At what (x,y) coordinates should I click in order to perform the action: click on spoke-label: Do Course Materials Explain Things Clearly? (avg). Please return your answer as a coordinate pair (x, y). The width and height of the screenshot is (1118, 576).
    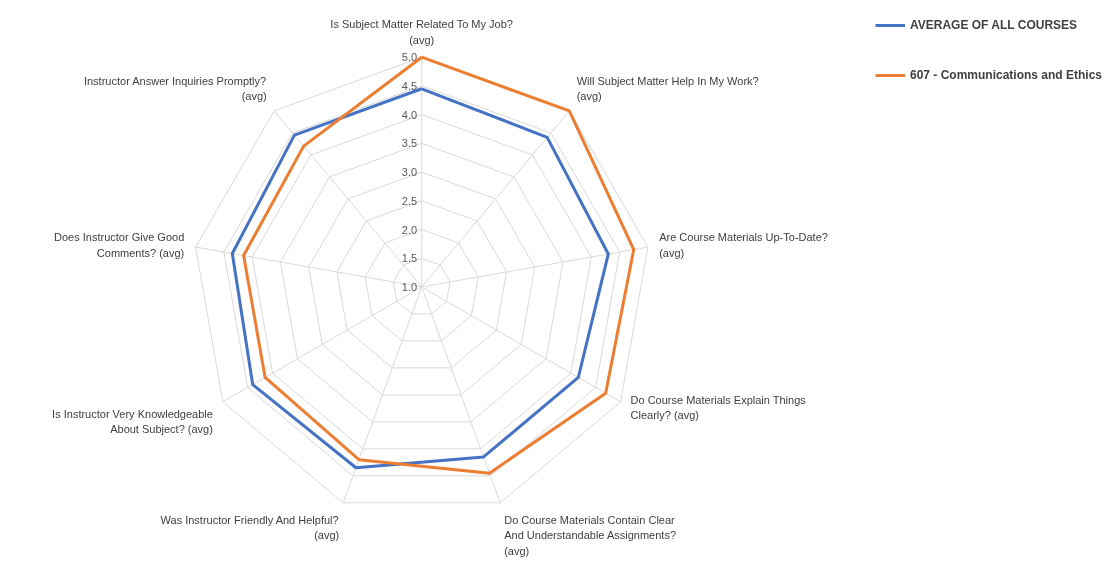
    Looking at the image, I should click on (718, 407).